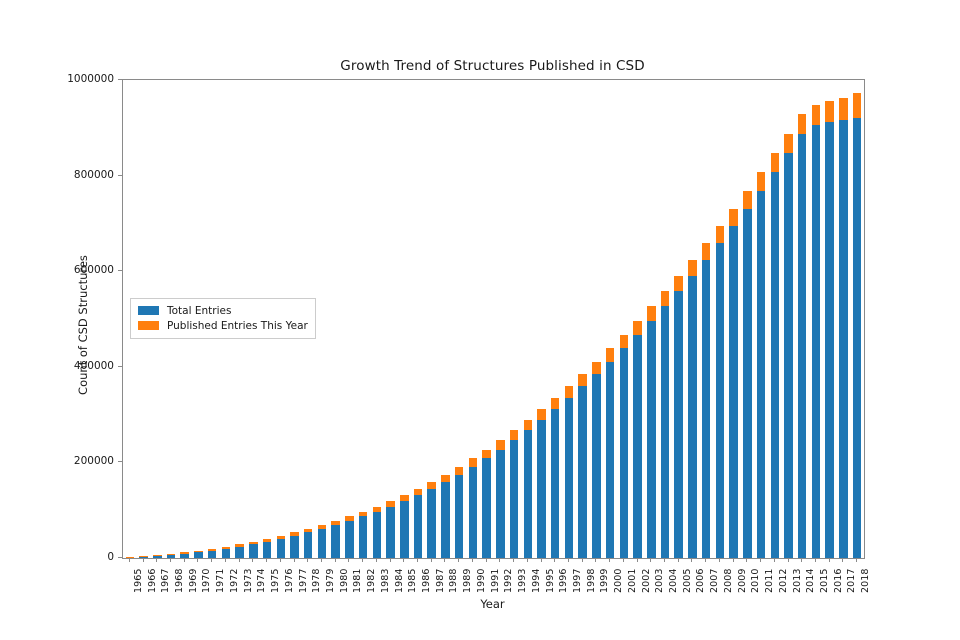 The image size is (960, 640). What do you see at coordinates (492, 604) in the screenshot?
I see `x-axis-label: Year` at bounding box center [492, 604].